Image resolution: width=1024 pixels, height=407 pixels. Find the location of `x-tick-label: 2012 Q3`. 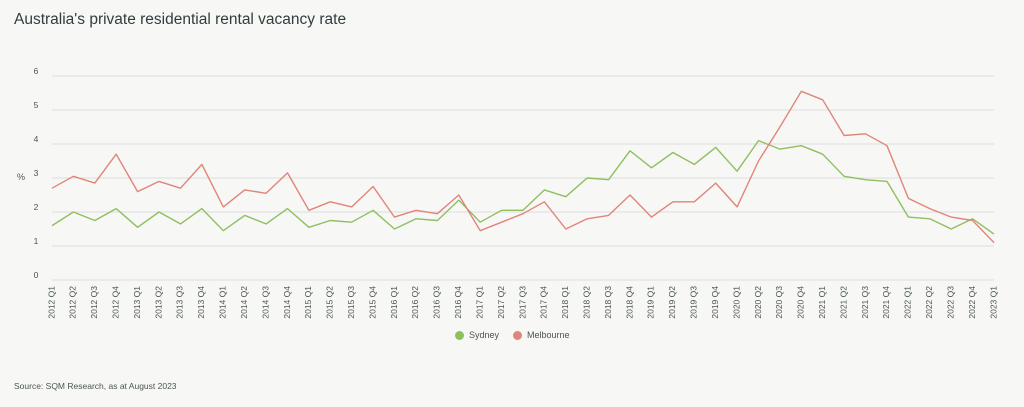

x-tick-label: 2012 Q3 is located at coordinates (94, 302).